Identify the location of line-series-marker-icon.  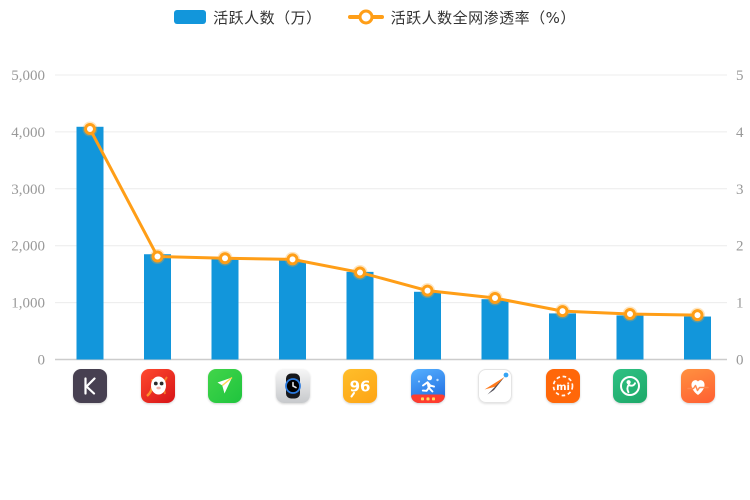
(366, 17).